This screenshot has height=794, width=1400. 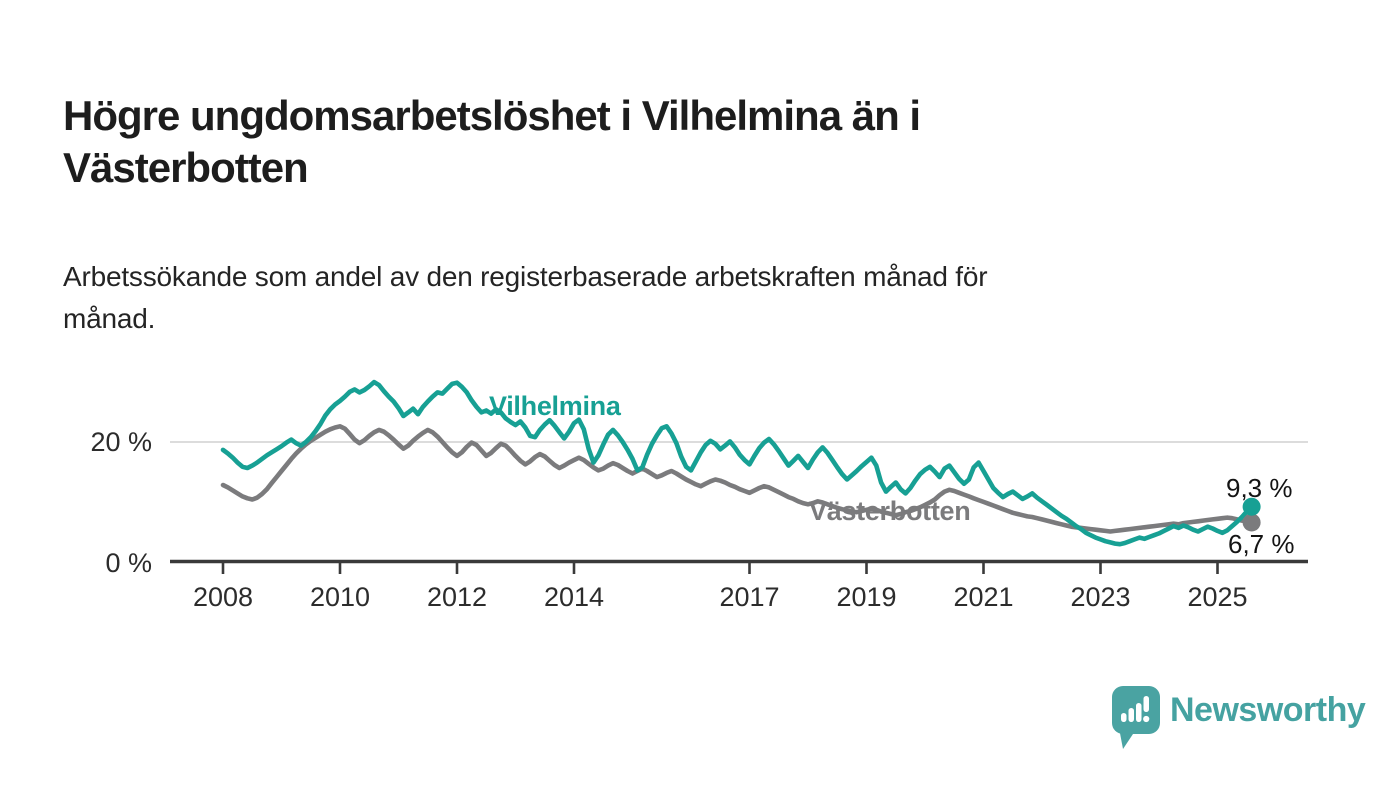 What do you see at coordinates (121, 442) in the screenshot?
I see `y-tick-label-20: 20 %` at bounding box center [121, 442].